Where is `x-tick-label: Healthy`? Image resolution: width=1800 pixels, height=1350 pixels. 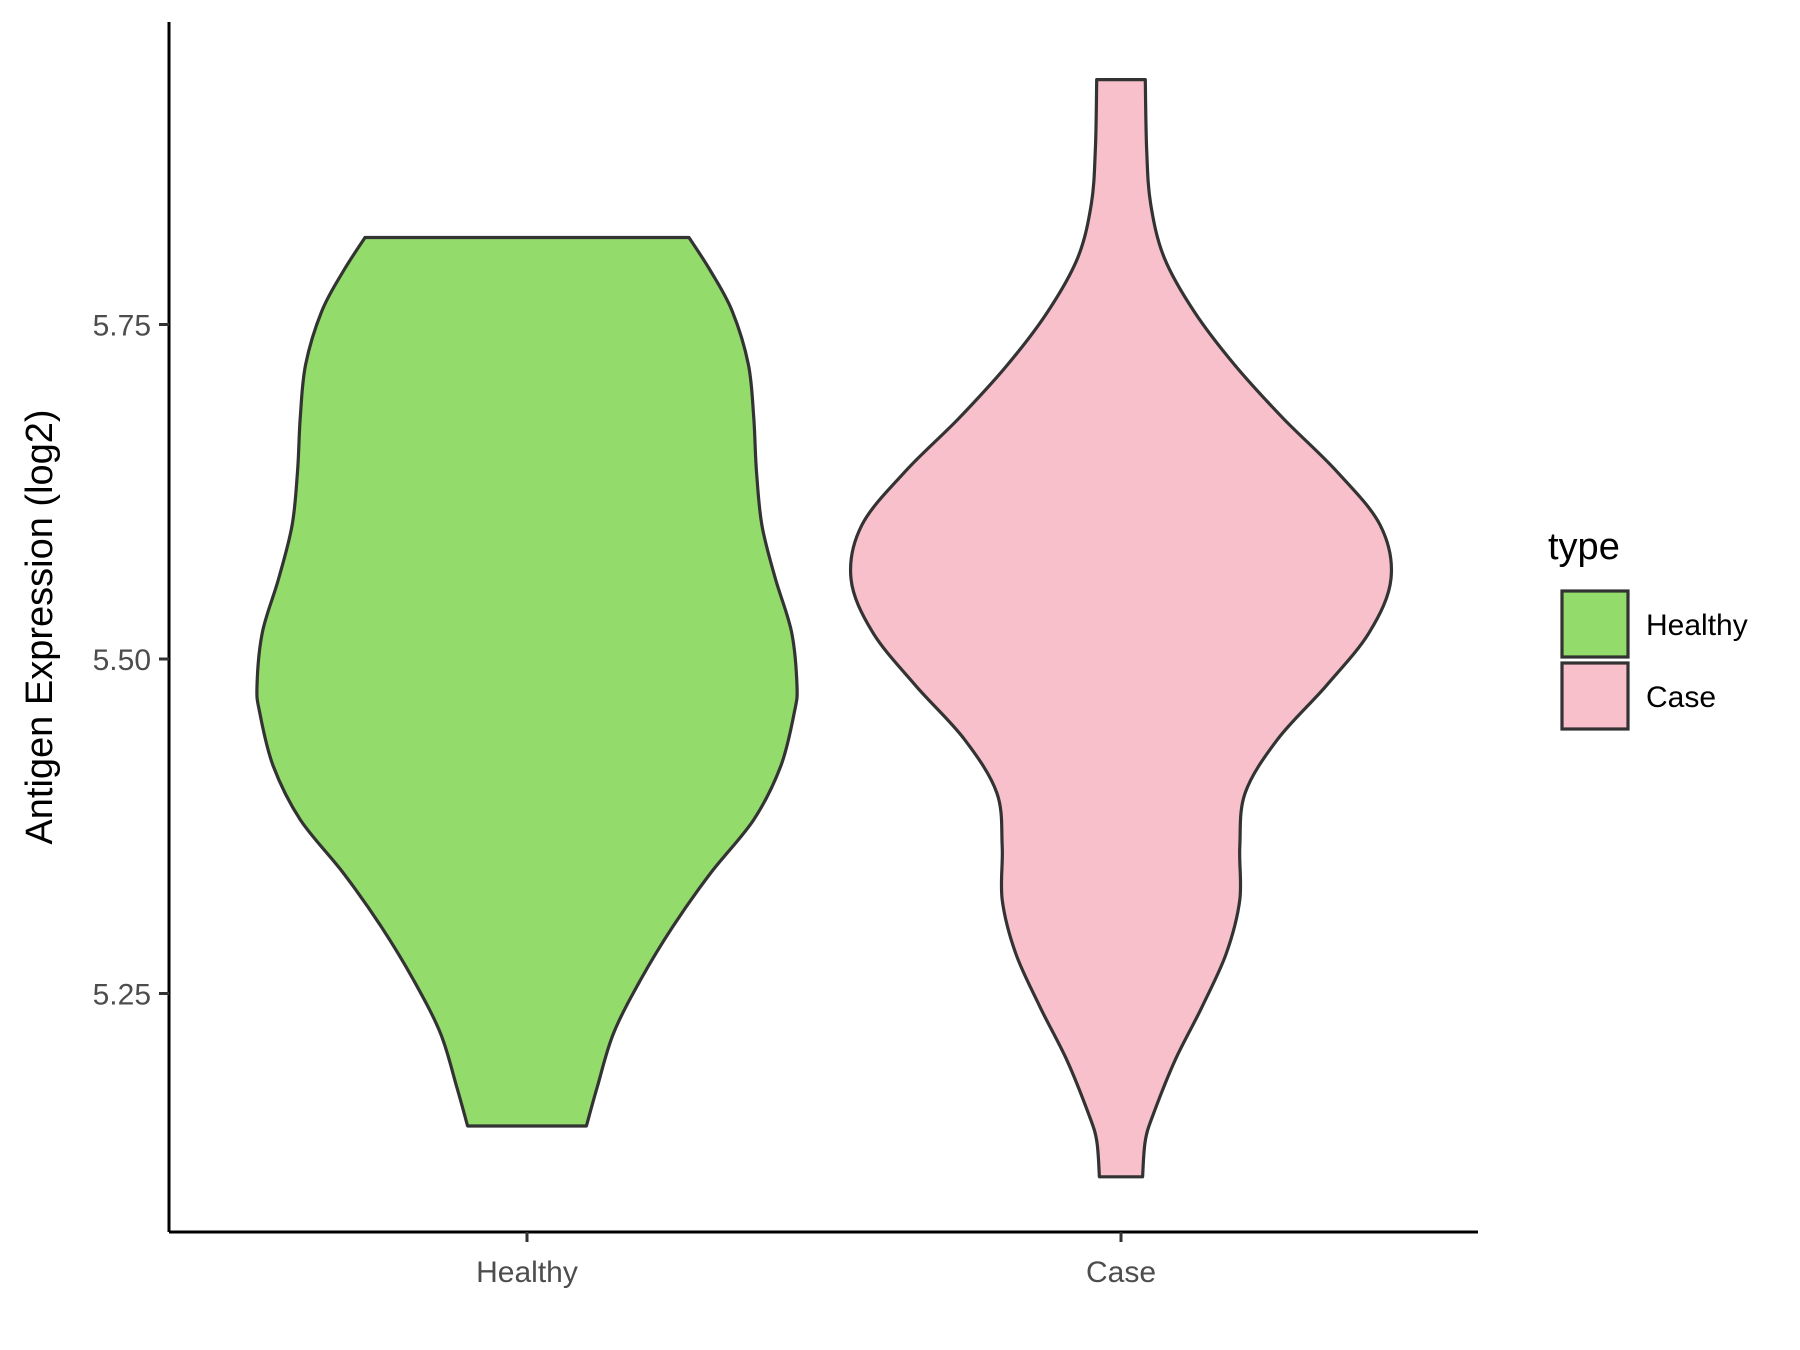
x-tick-label: Healthy is located at coordinates (527, 1272).